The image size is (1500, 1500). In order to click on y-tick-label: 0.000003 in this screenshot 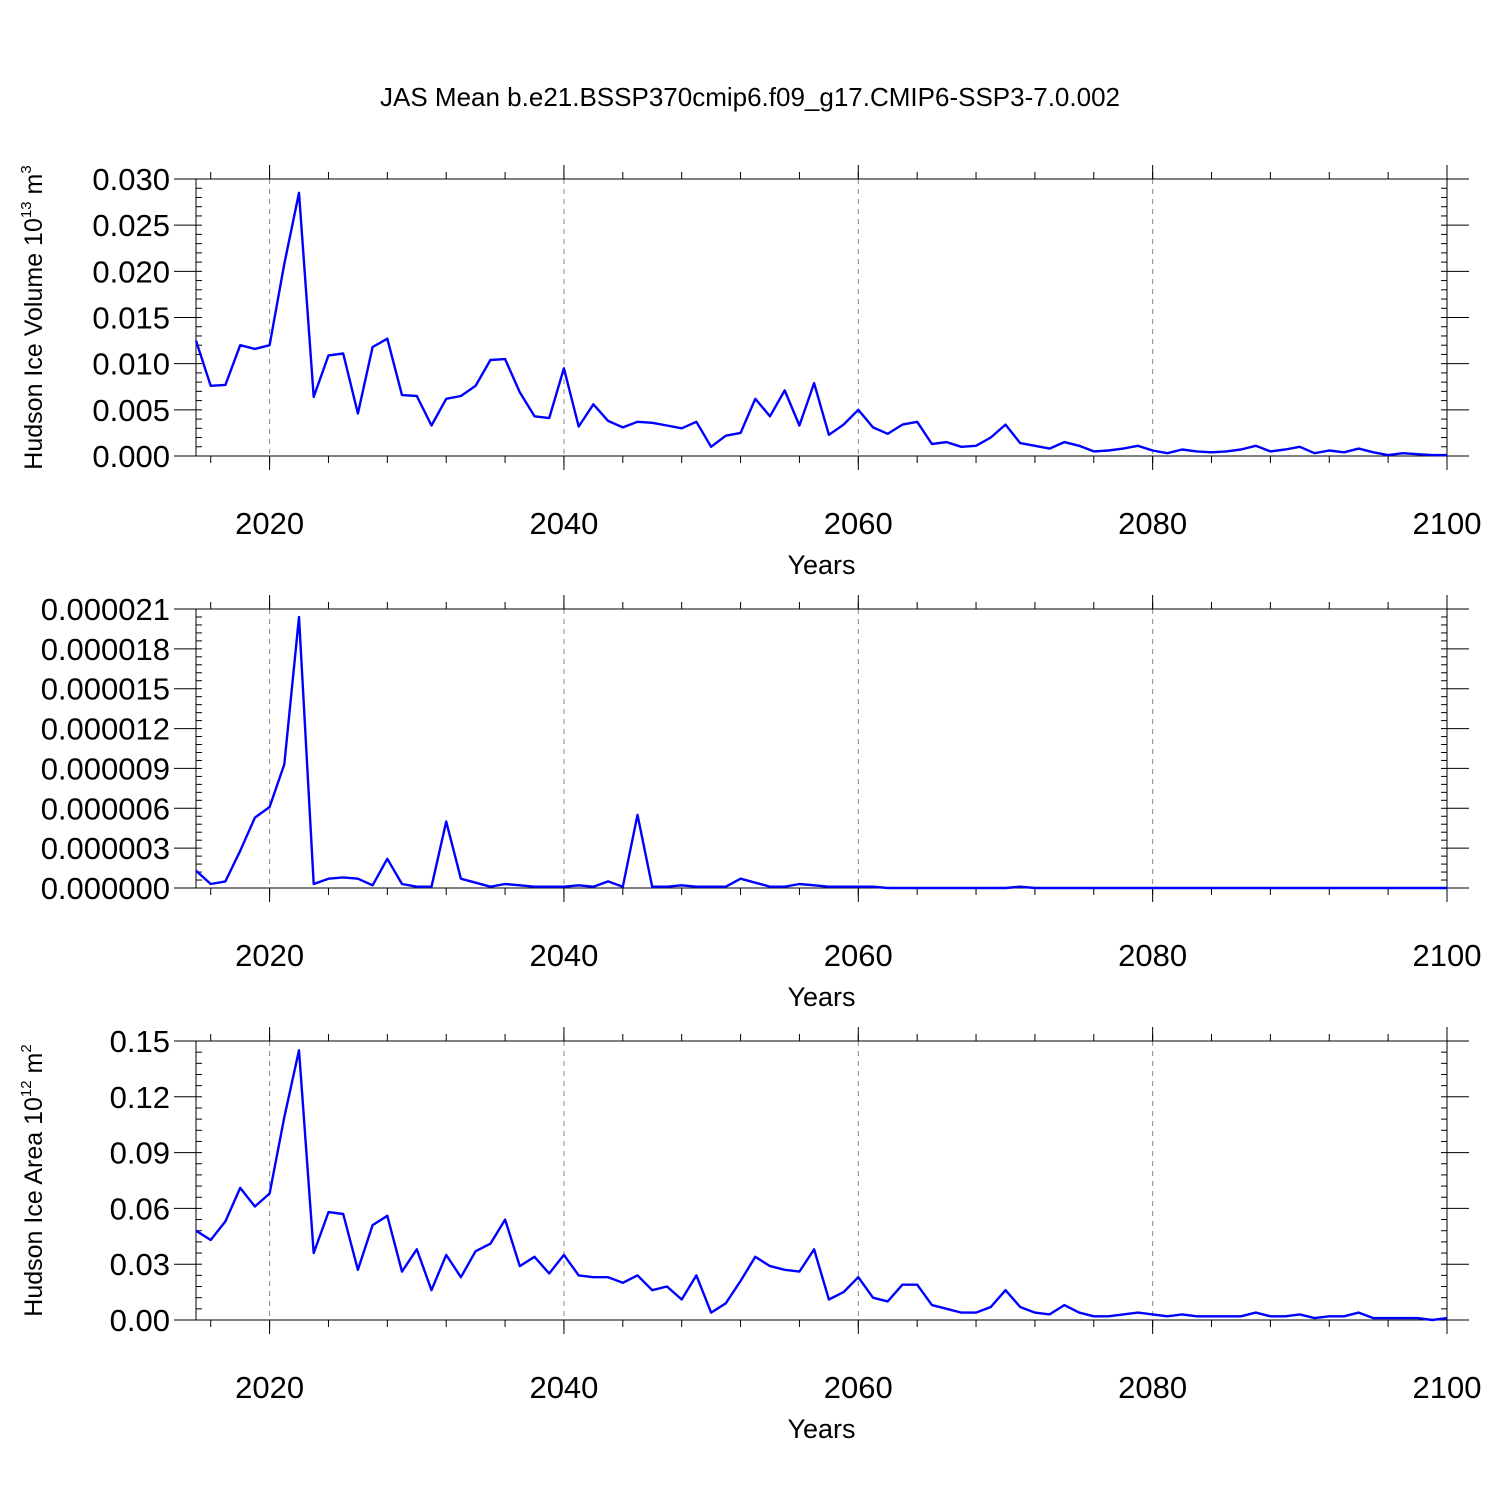, I will do `click(105, 848)`.